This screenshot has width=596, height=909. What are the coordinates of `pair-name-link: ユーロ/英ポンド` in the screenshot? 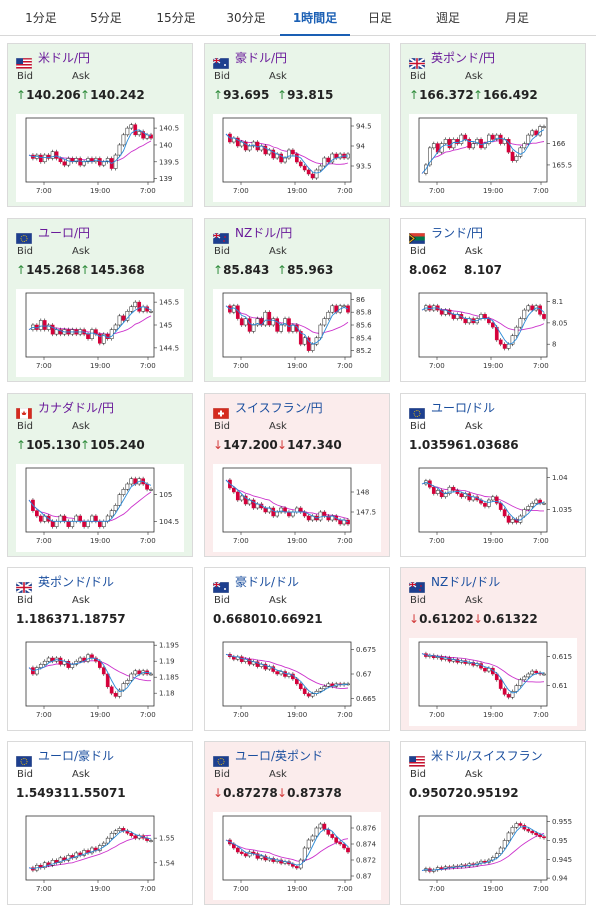 It's located at (279, 756).